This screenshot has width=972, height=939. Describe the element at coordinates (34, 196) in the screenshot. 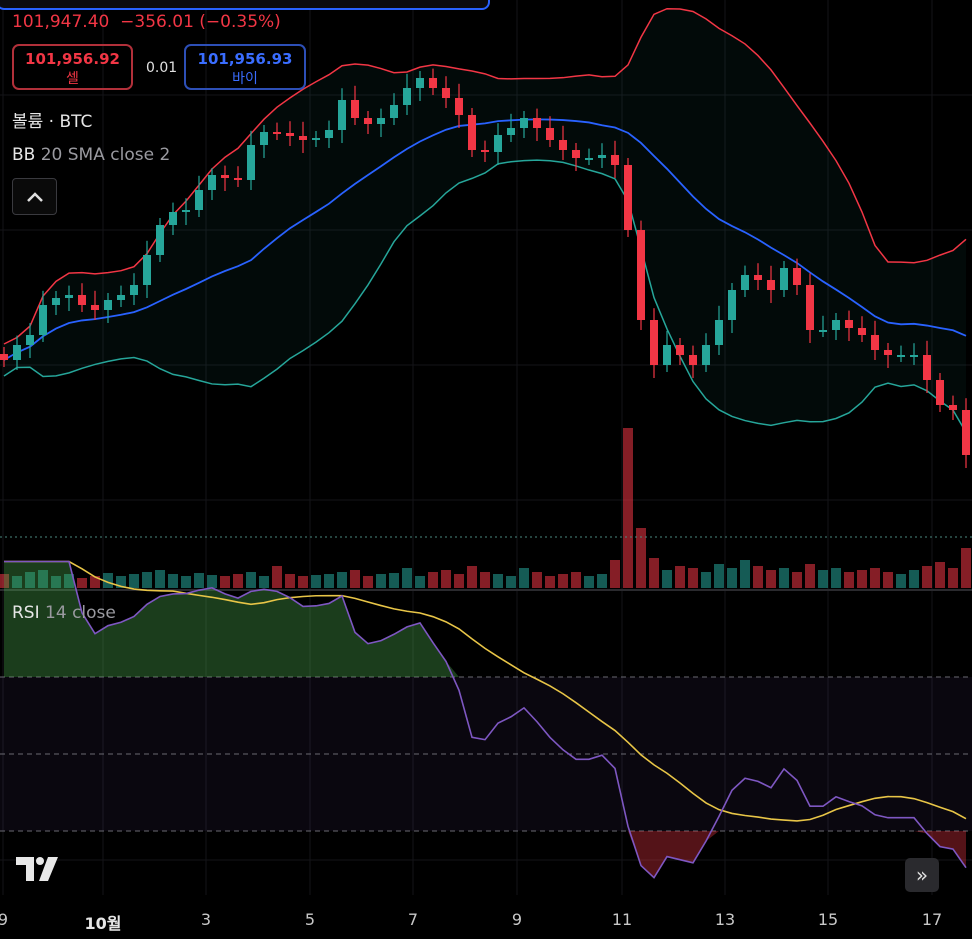

I see `collapse-legend-button` at that location.